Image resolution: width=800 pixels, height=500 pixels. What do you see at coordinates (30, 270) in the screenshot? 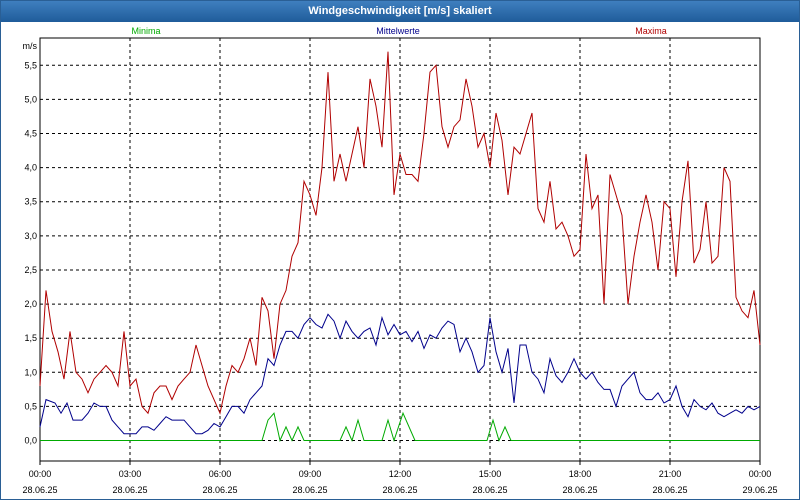
I see `y-tick-label: 2,5` at bounding box center [30, 270].